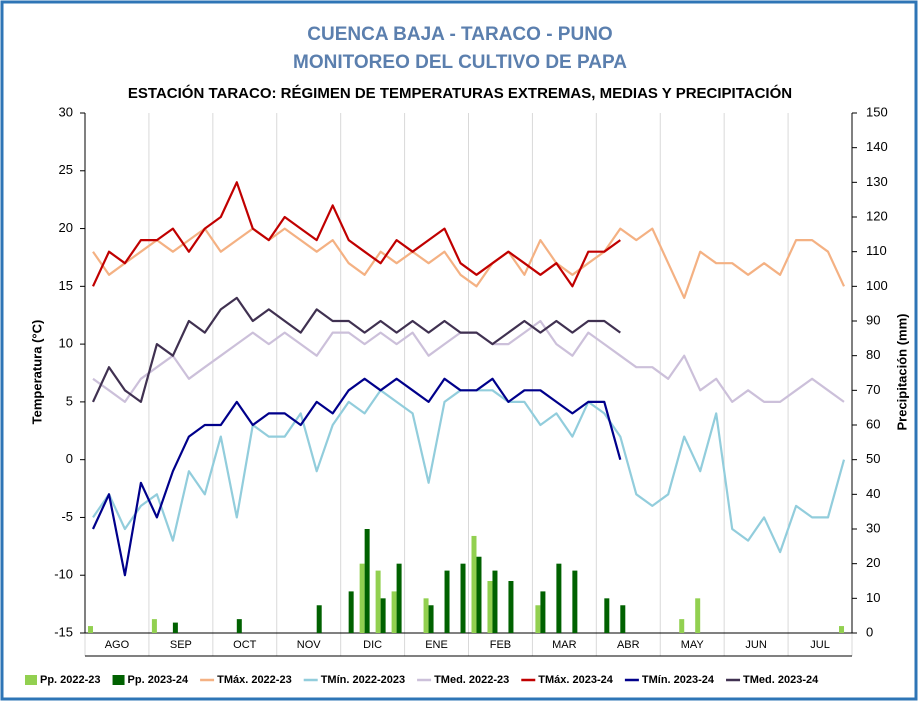 Image resolution: width=918 pixels, height=701 pixels. I want to click on y2-tick-label: 110, so click(876, 250).